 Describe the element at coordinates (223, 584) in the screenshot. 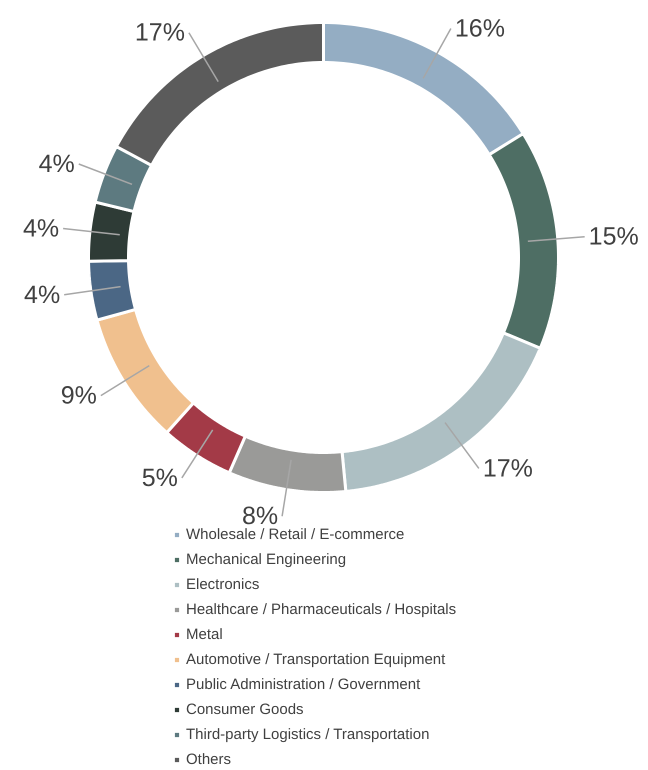

I see `legend-label: Electronics` at that location.